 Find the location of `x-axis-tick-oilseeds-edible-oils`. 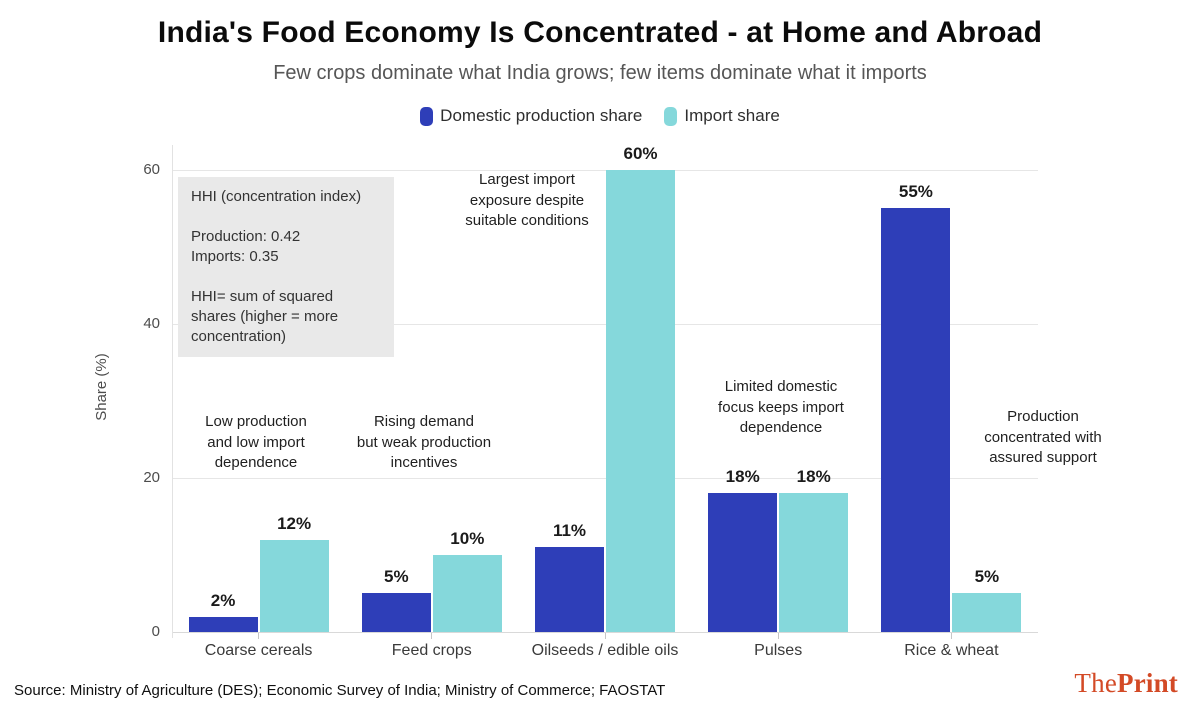

x-axis-tick-oilseeds-edible-oils is located at coordinates (605, 636).